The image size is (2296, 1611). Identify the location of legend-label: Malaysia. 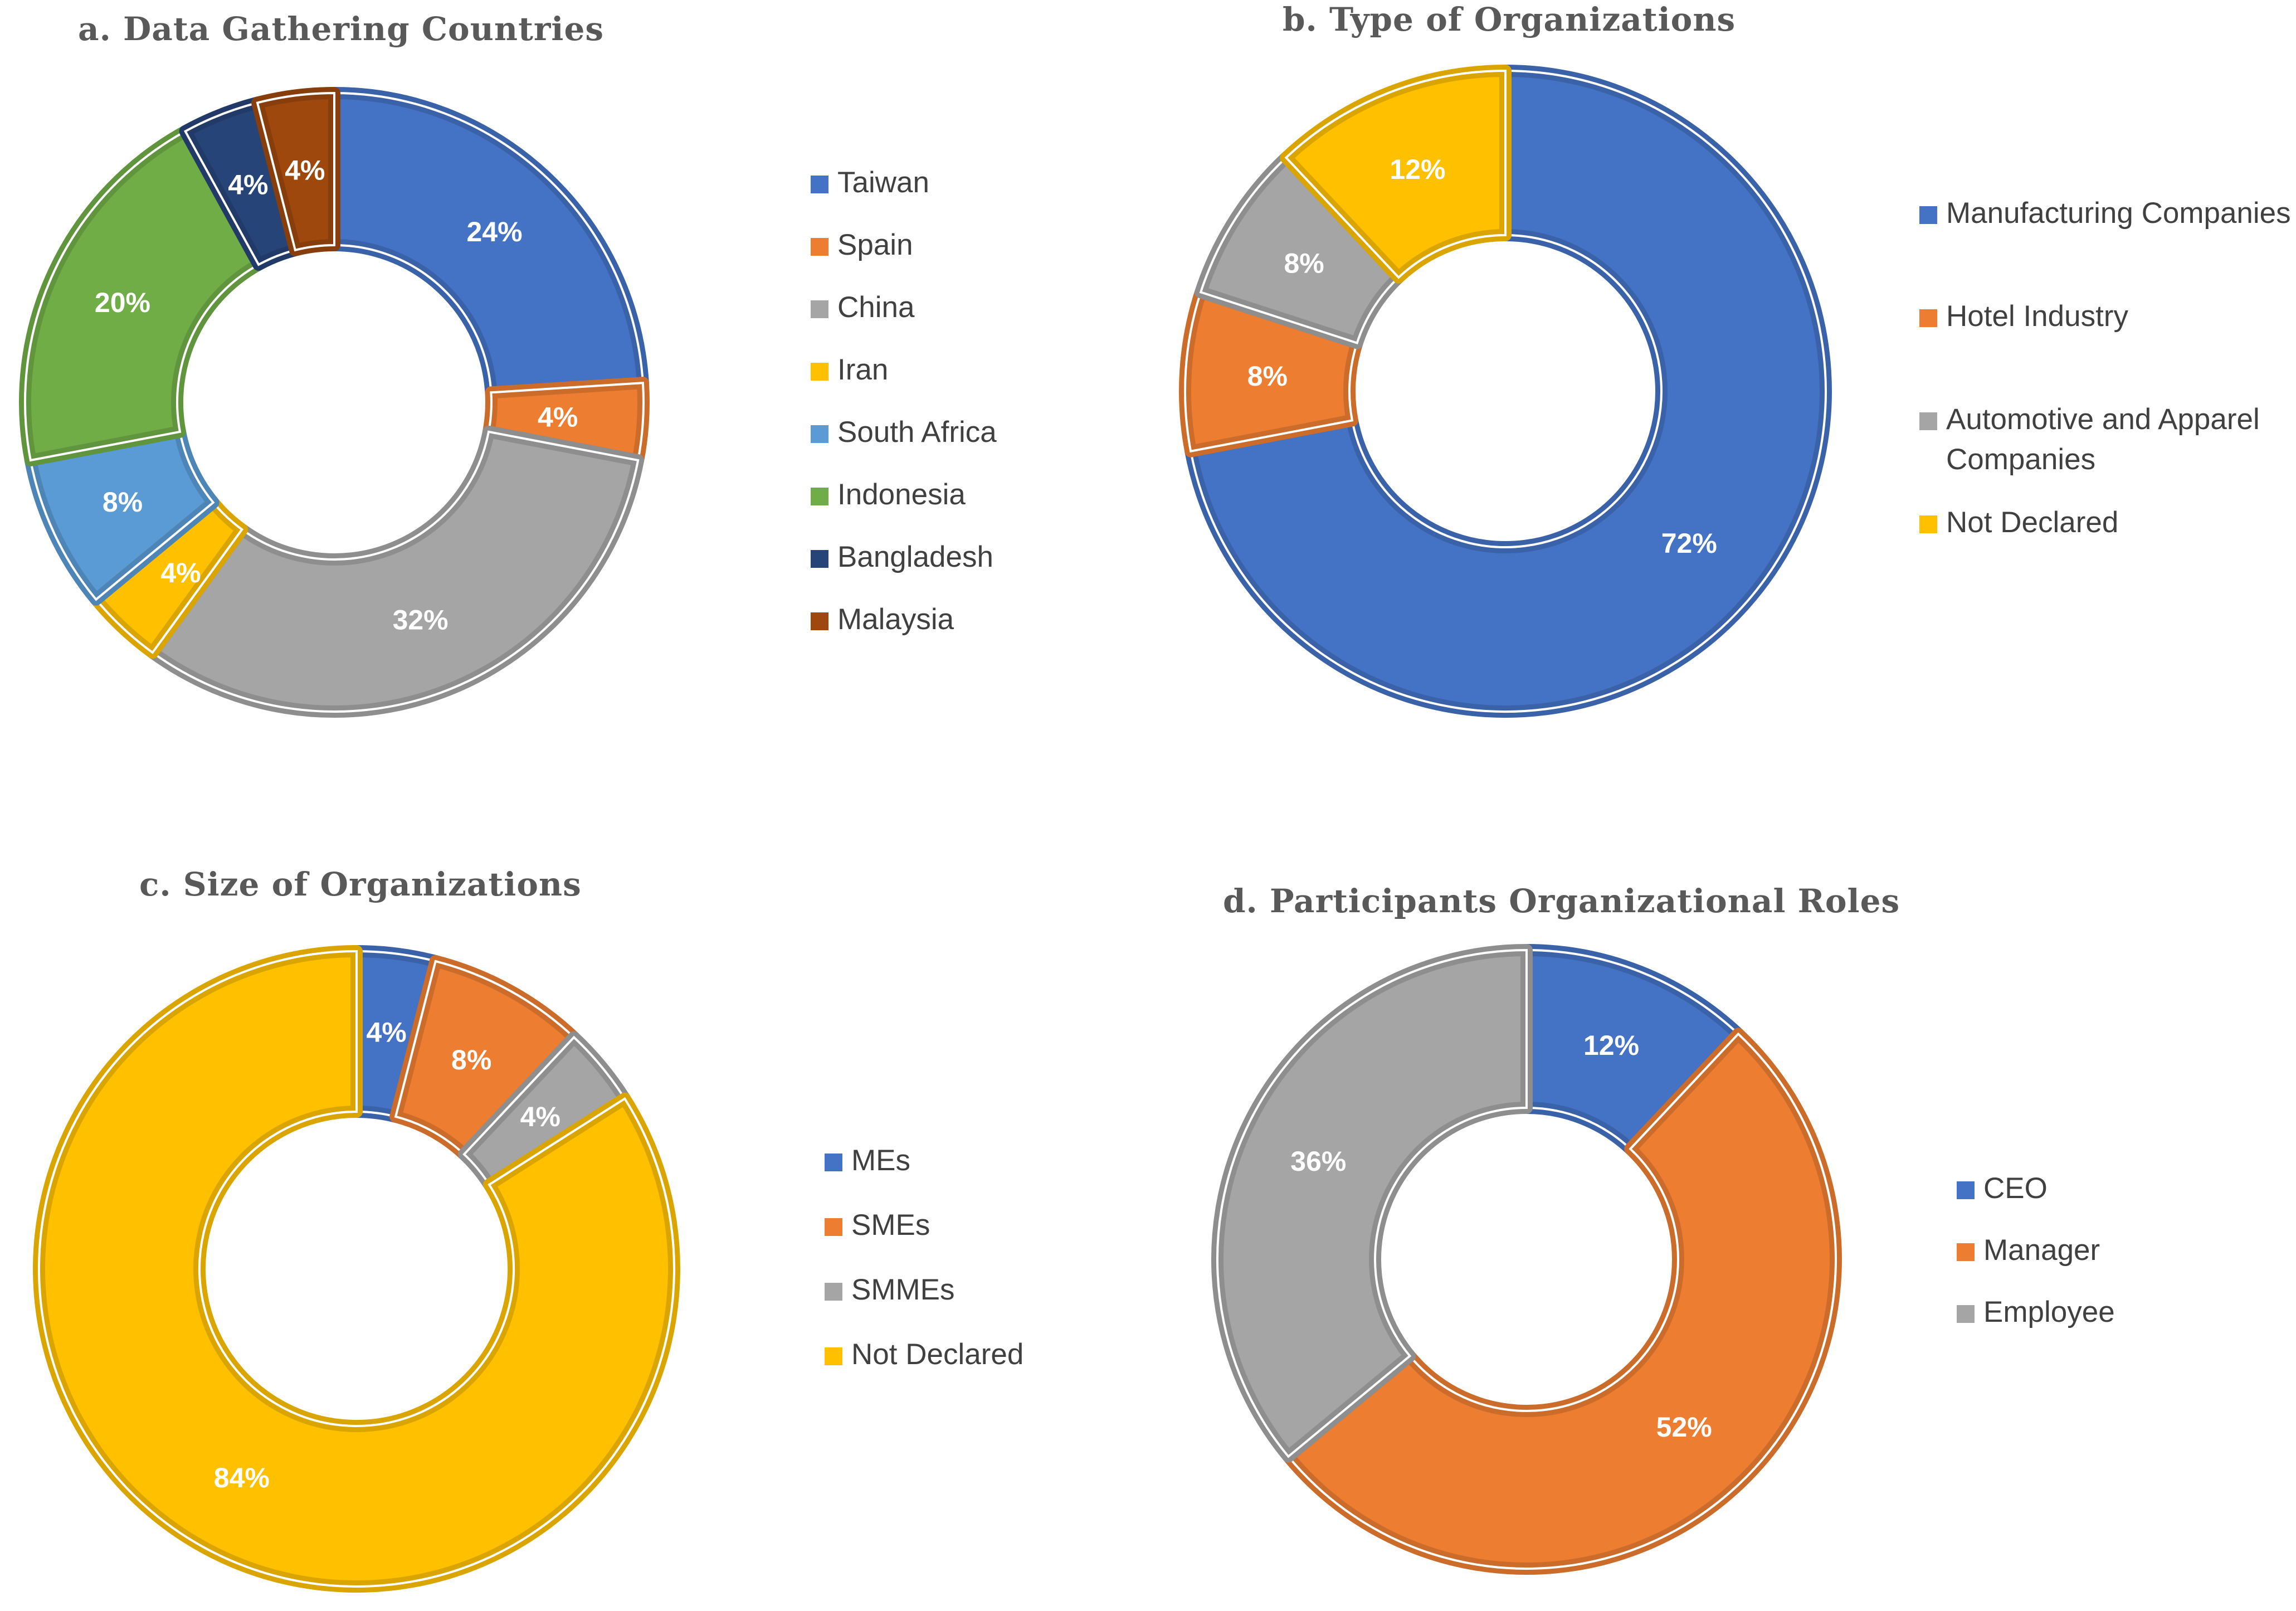
(895, 619).